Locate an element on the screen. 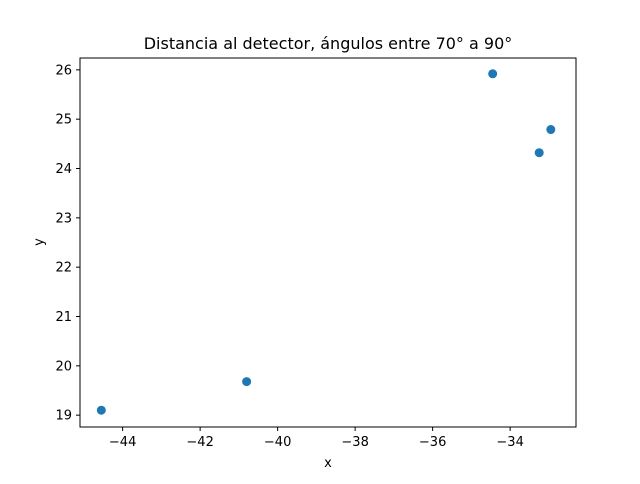 The height and width of the screenshot is (484, 640). y-tick-label: 19 is located at coordinates (63, 416).